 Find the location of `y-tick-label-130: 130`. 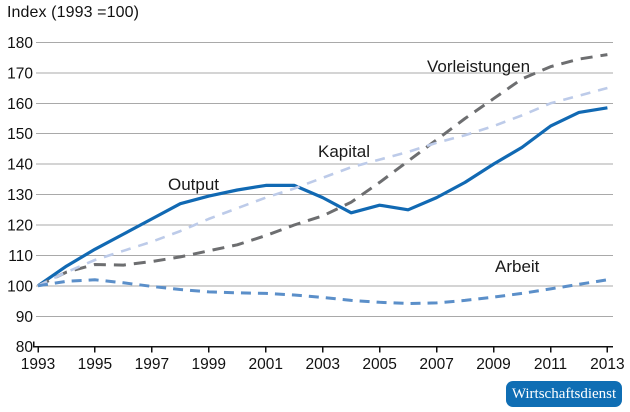

y-tick-label-130: 130 is located at coordinates (20, 195).